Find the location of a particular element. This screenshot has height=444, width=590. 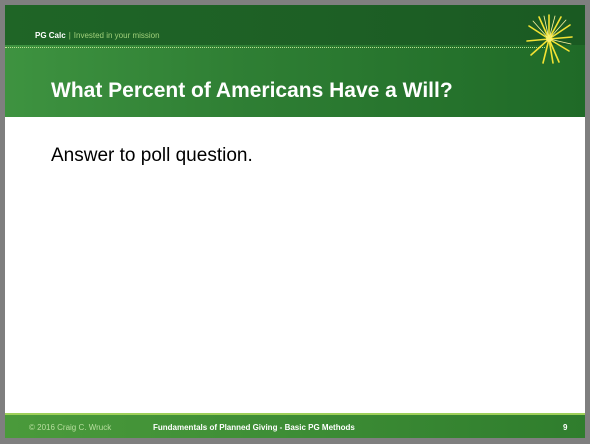

body-text: Answer to poll question. is located at coordinates (152, 155).